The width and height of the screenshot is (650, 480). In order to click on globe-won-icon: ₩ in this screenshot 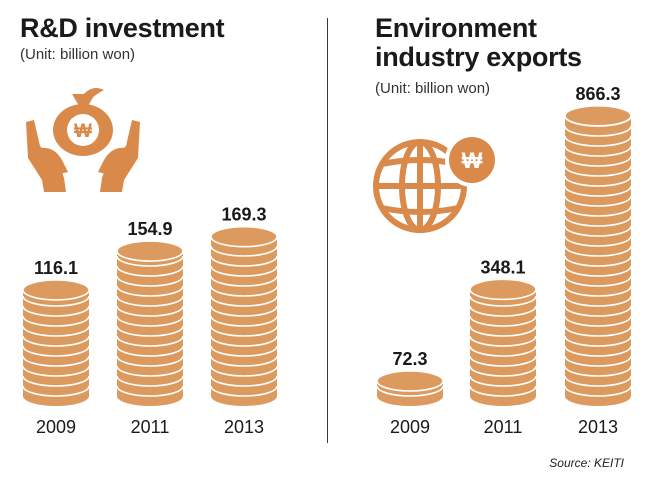, I will do `click(438, 185)`.